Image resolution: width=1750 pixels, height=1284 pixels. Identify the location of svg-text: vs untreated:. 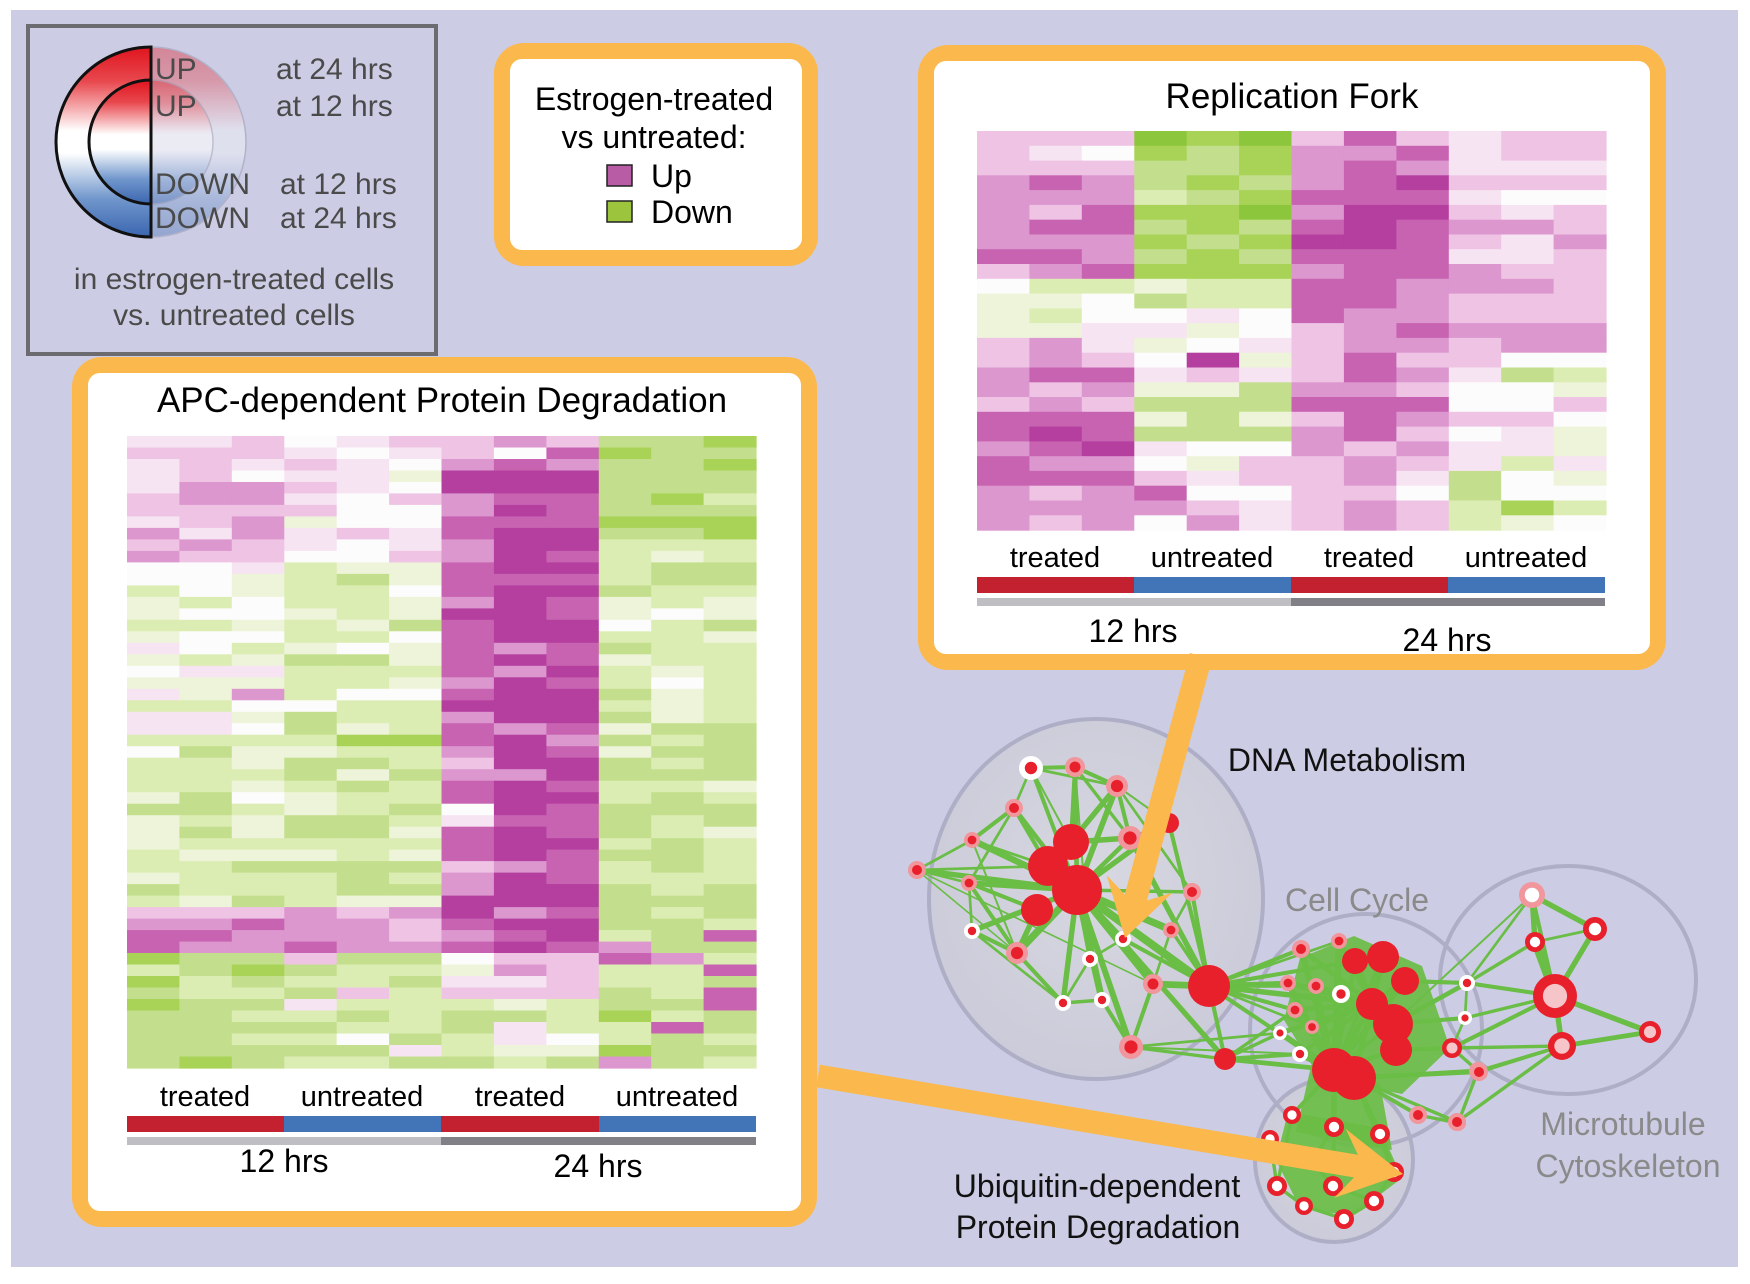
(654, 137).